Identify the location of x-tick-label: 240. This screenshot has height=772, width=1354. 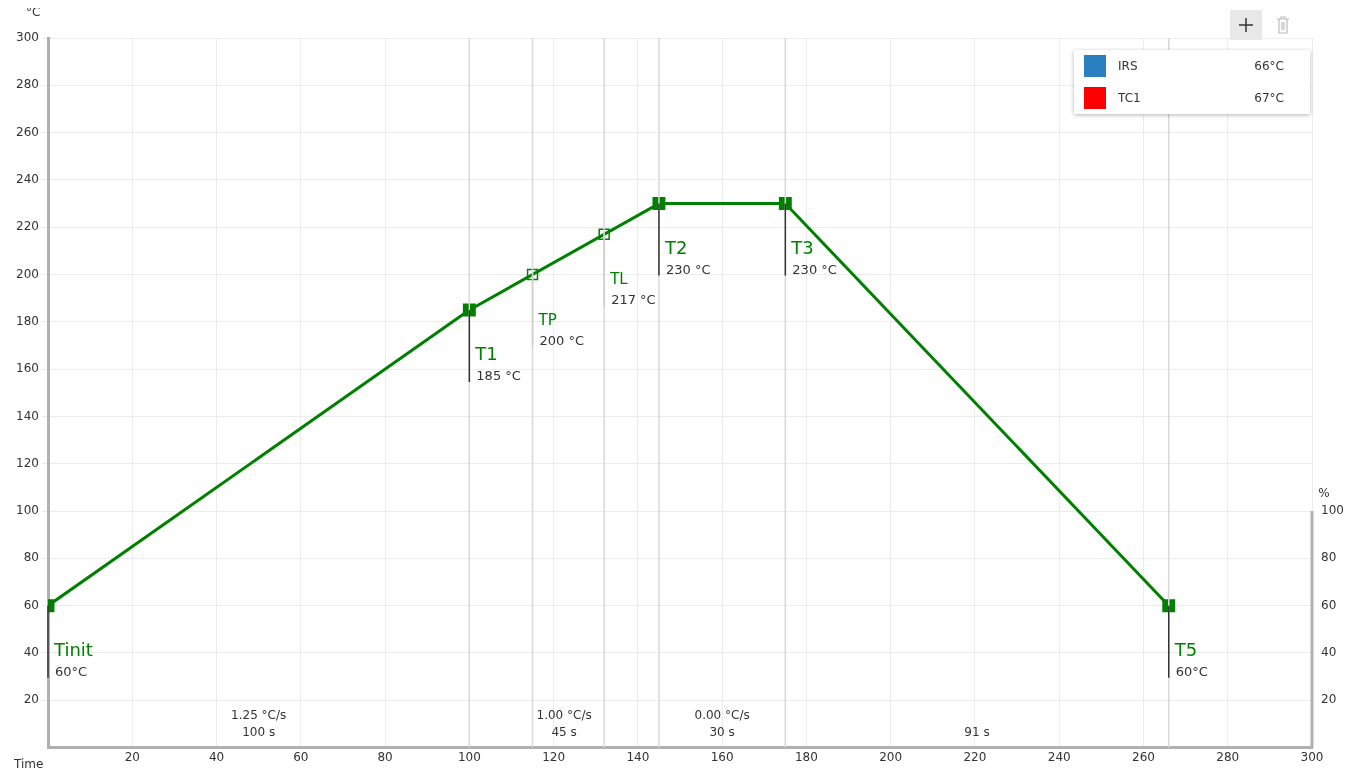
(1059, 756).